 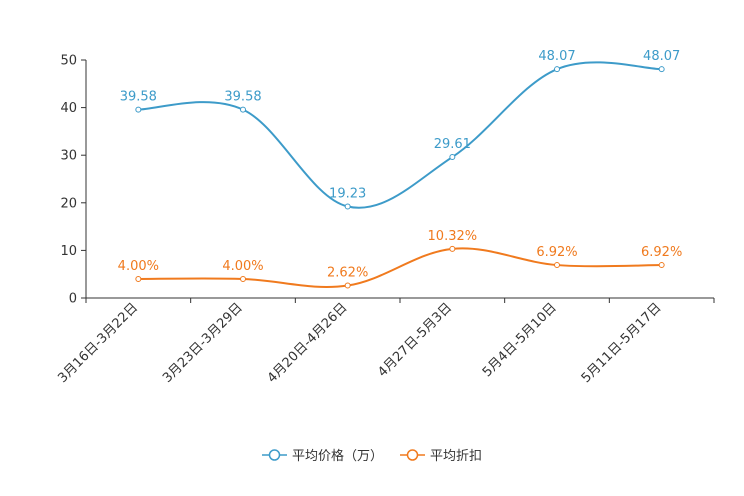 I want to click on legend-item-2: 平均折扣, so click(x=441, y=456).